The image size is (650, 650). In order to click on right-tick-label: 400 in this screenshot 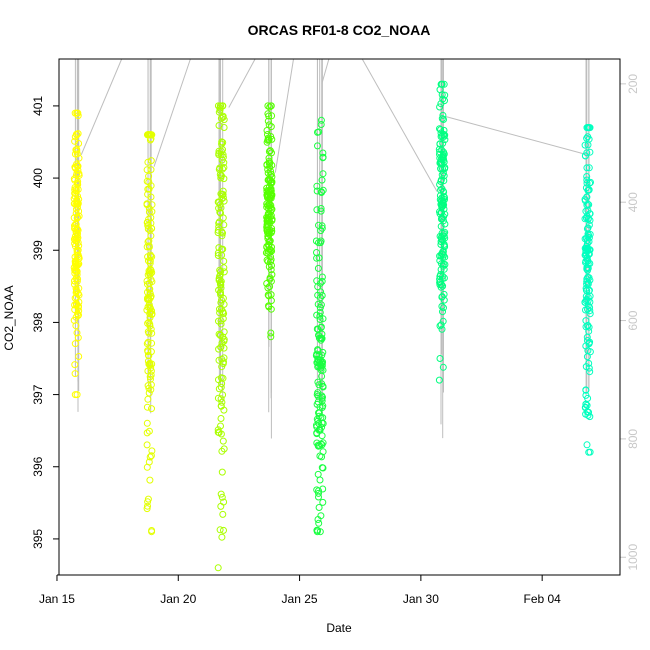, I will do `click(633, 202)`.